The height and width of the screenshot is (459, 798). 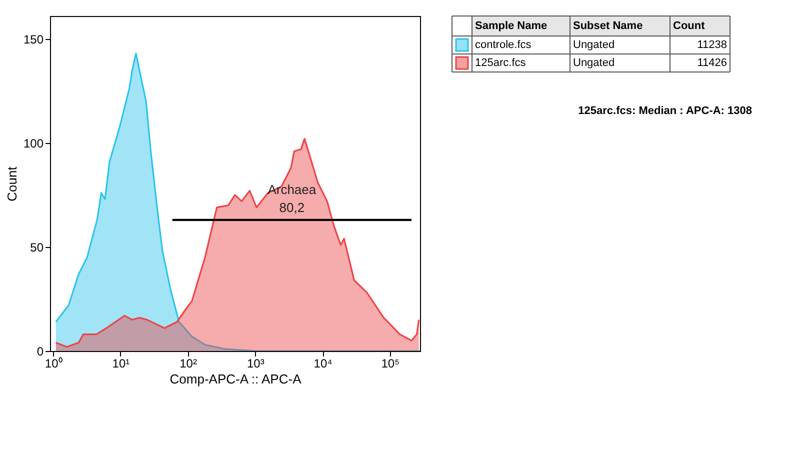 I want to click on text: 11238, so click(x=712, y=45).